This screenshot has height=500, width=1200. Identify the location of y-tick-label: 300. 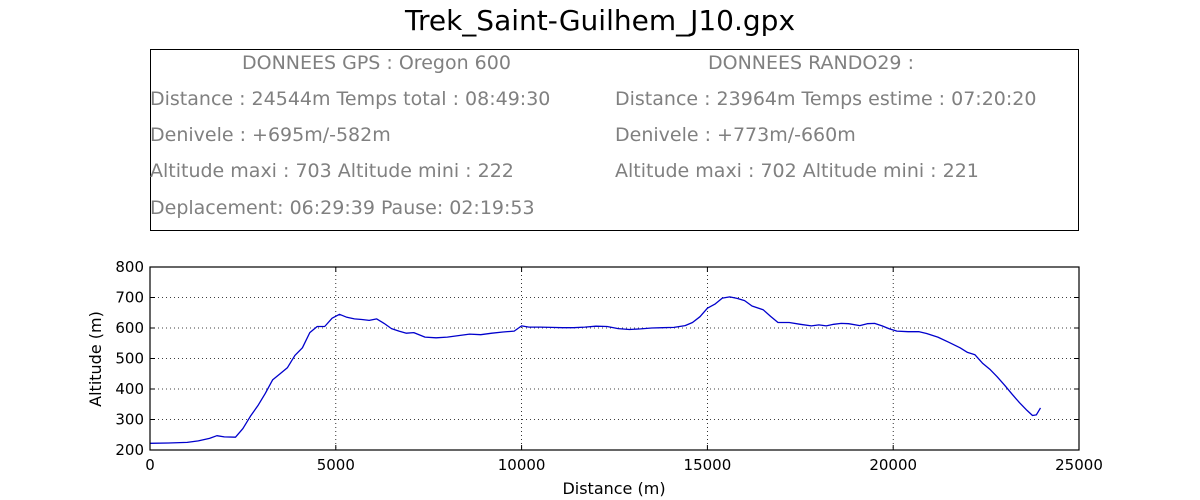
(129, 420).